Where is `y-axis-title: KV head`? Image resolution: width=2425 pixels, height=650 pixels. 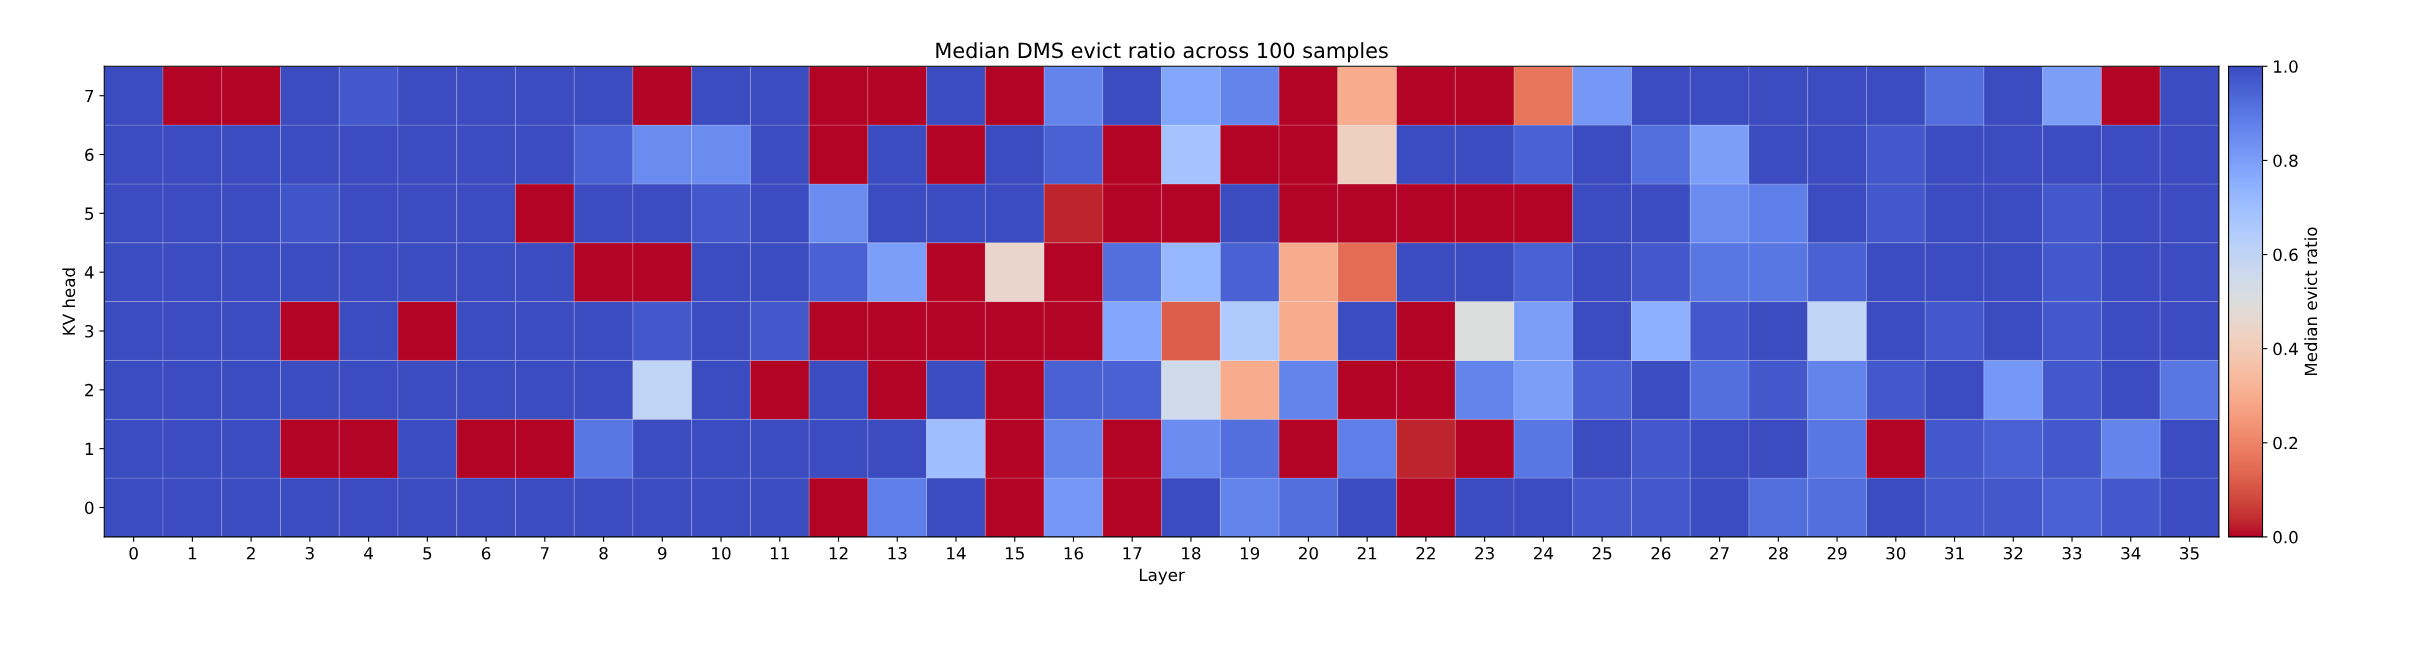 y-axis-title: KV head is located at coordinates (69, 301).